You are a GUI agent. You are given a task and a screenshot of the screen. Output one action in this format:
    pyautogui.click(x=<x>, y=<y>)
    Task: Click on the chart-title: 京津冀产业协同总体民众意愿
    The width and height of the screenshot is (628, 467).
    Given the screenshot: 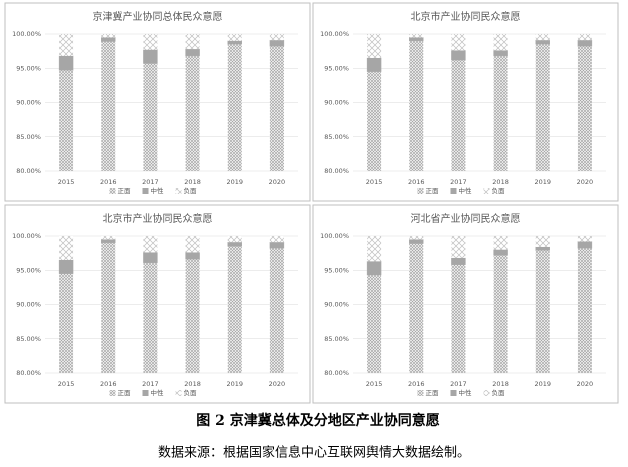 What is the action you would take?
    pyautogui.click(x=158, y=16)
    